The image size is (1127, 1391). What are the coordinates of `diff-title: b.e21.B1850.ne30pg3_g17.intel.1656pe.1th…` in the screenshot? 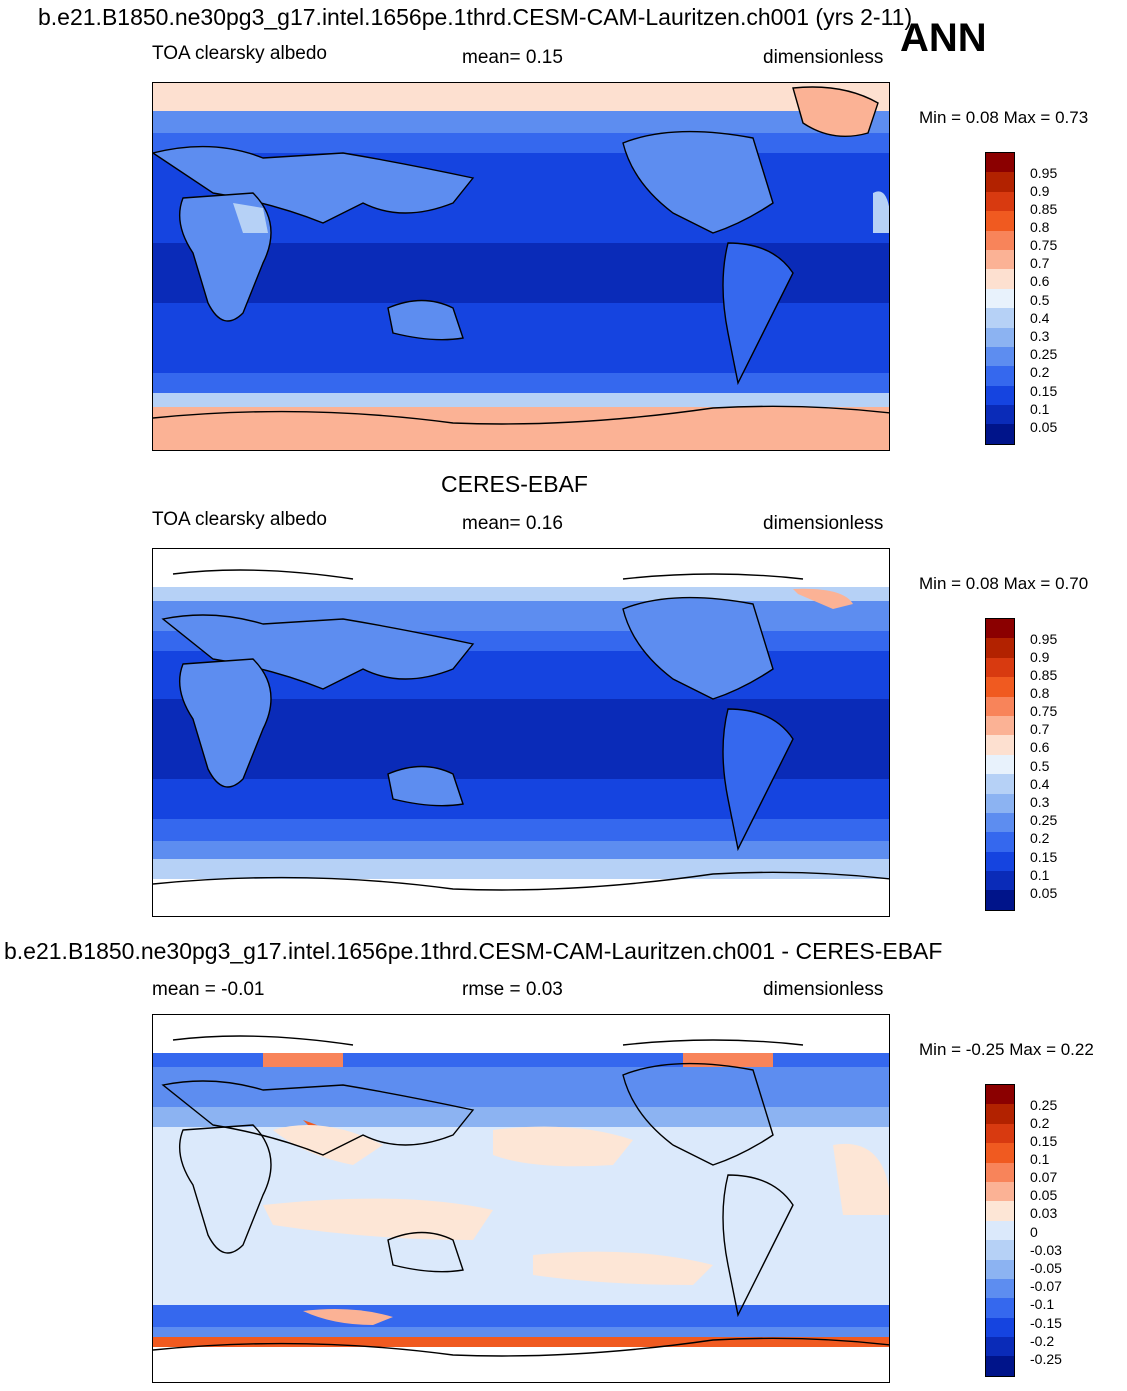 It's located at (473, 951).